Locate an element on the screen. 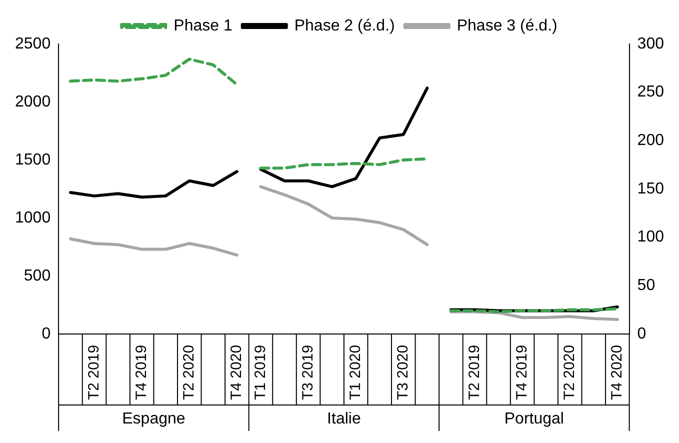  text: Espagne is located at coordinates (154, 419).